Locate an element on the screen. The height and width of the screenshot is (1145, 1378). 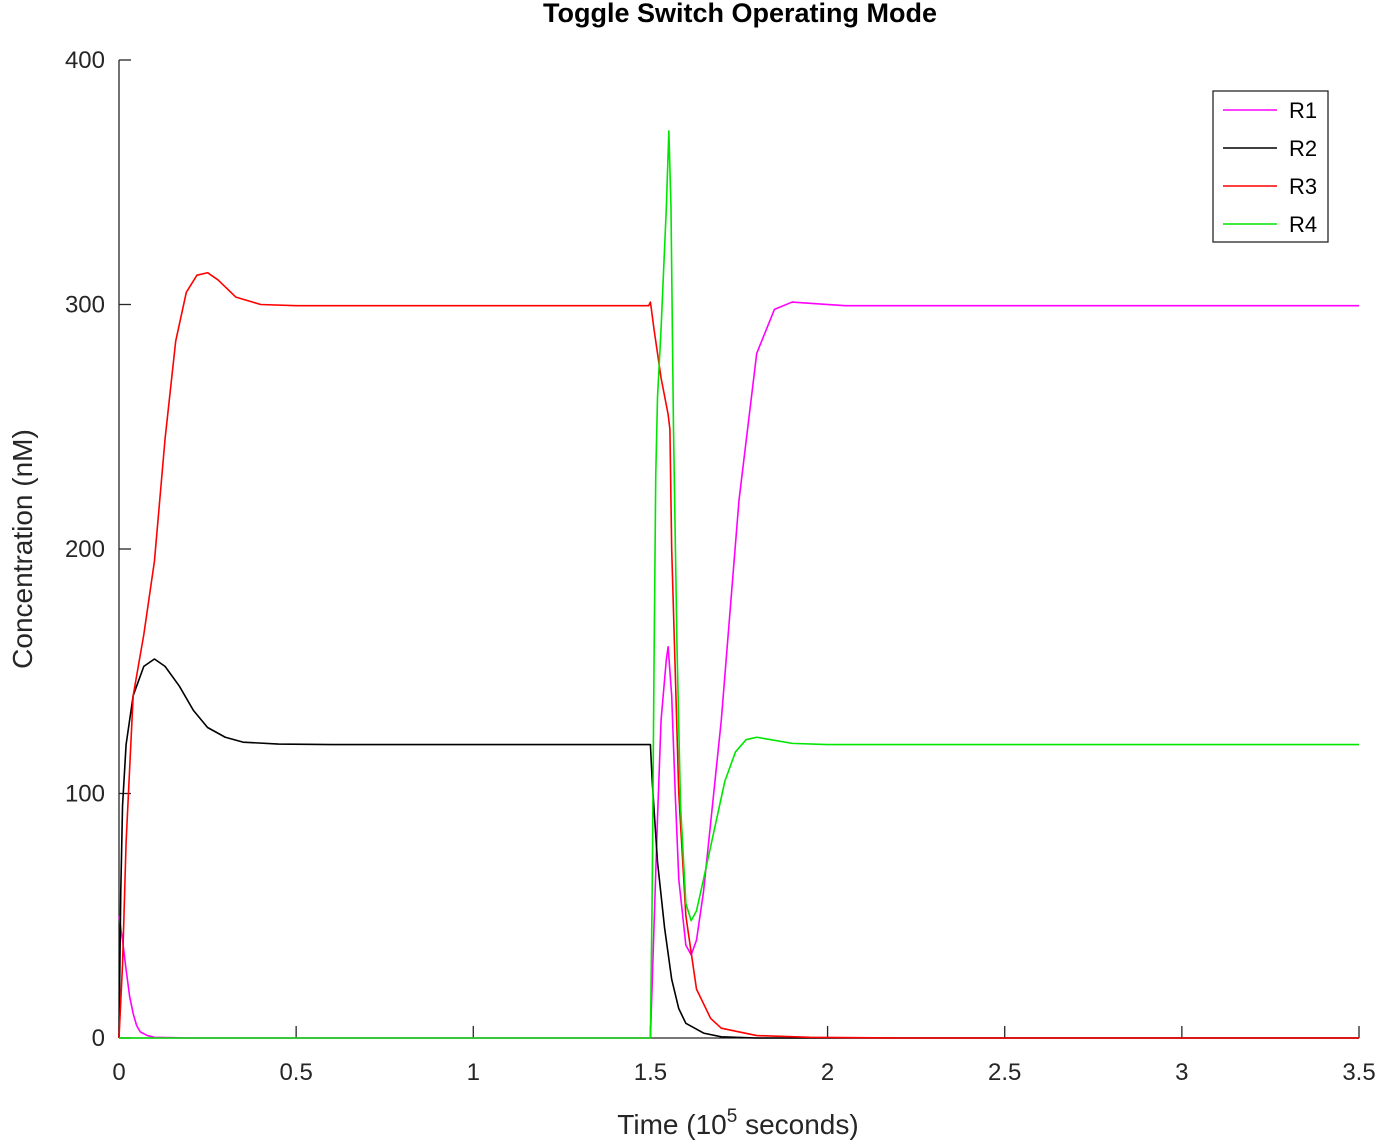
legend: R1 R2 R3 R4 is located at coordinates (1270, 166).